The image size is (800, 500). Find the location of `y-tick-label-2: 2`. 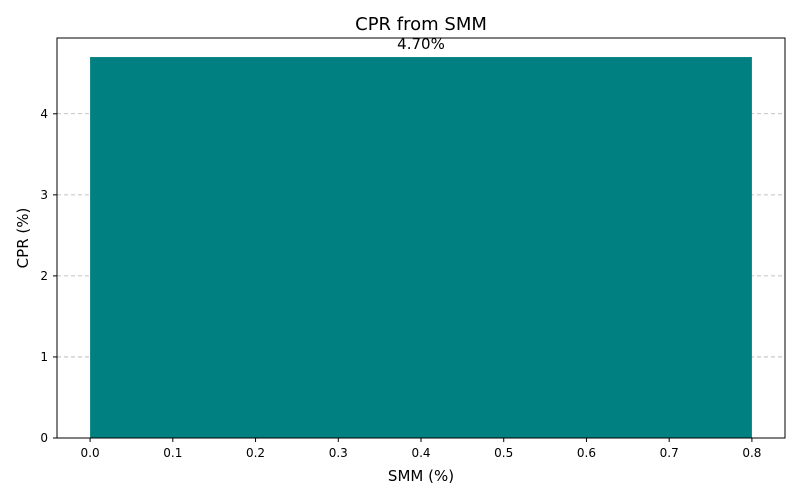

y-tick-label-2: 2 is located at coordinates (44, 276).